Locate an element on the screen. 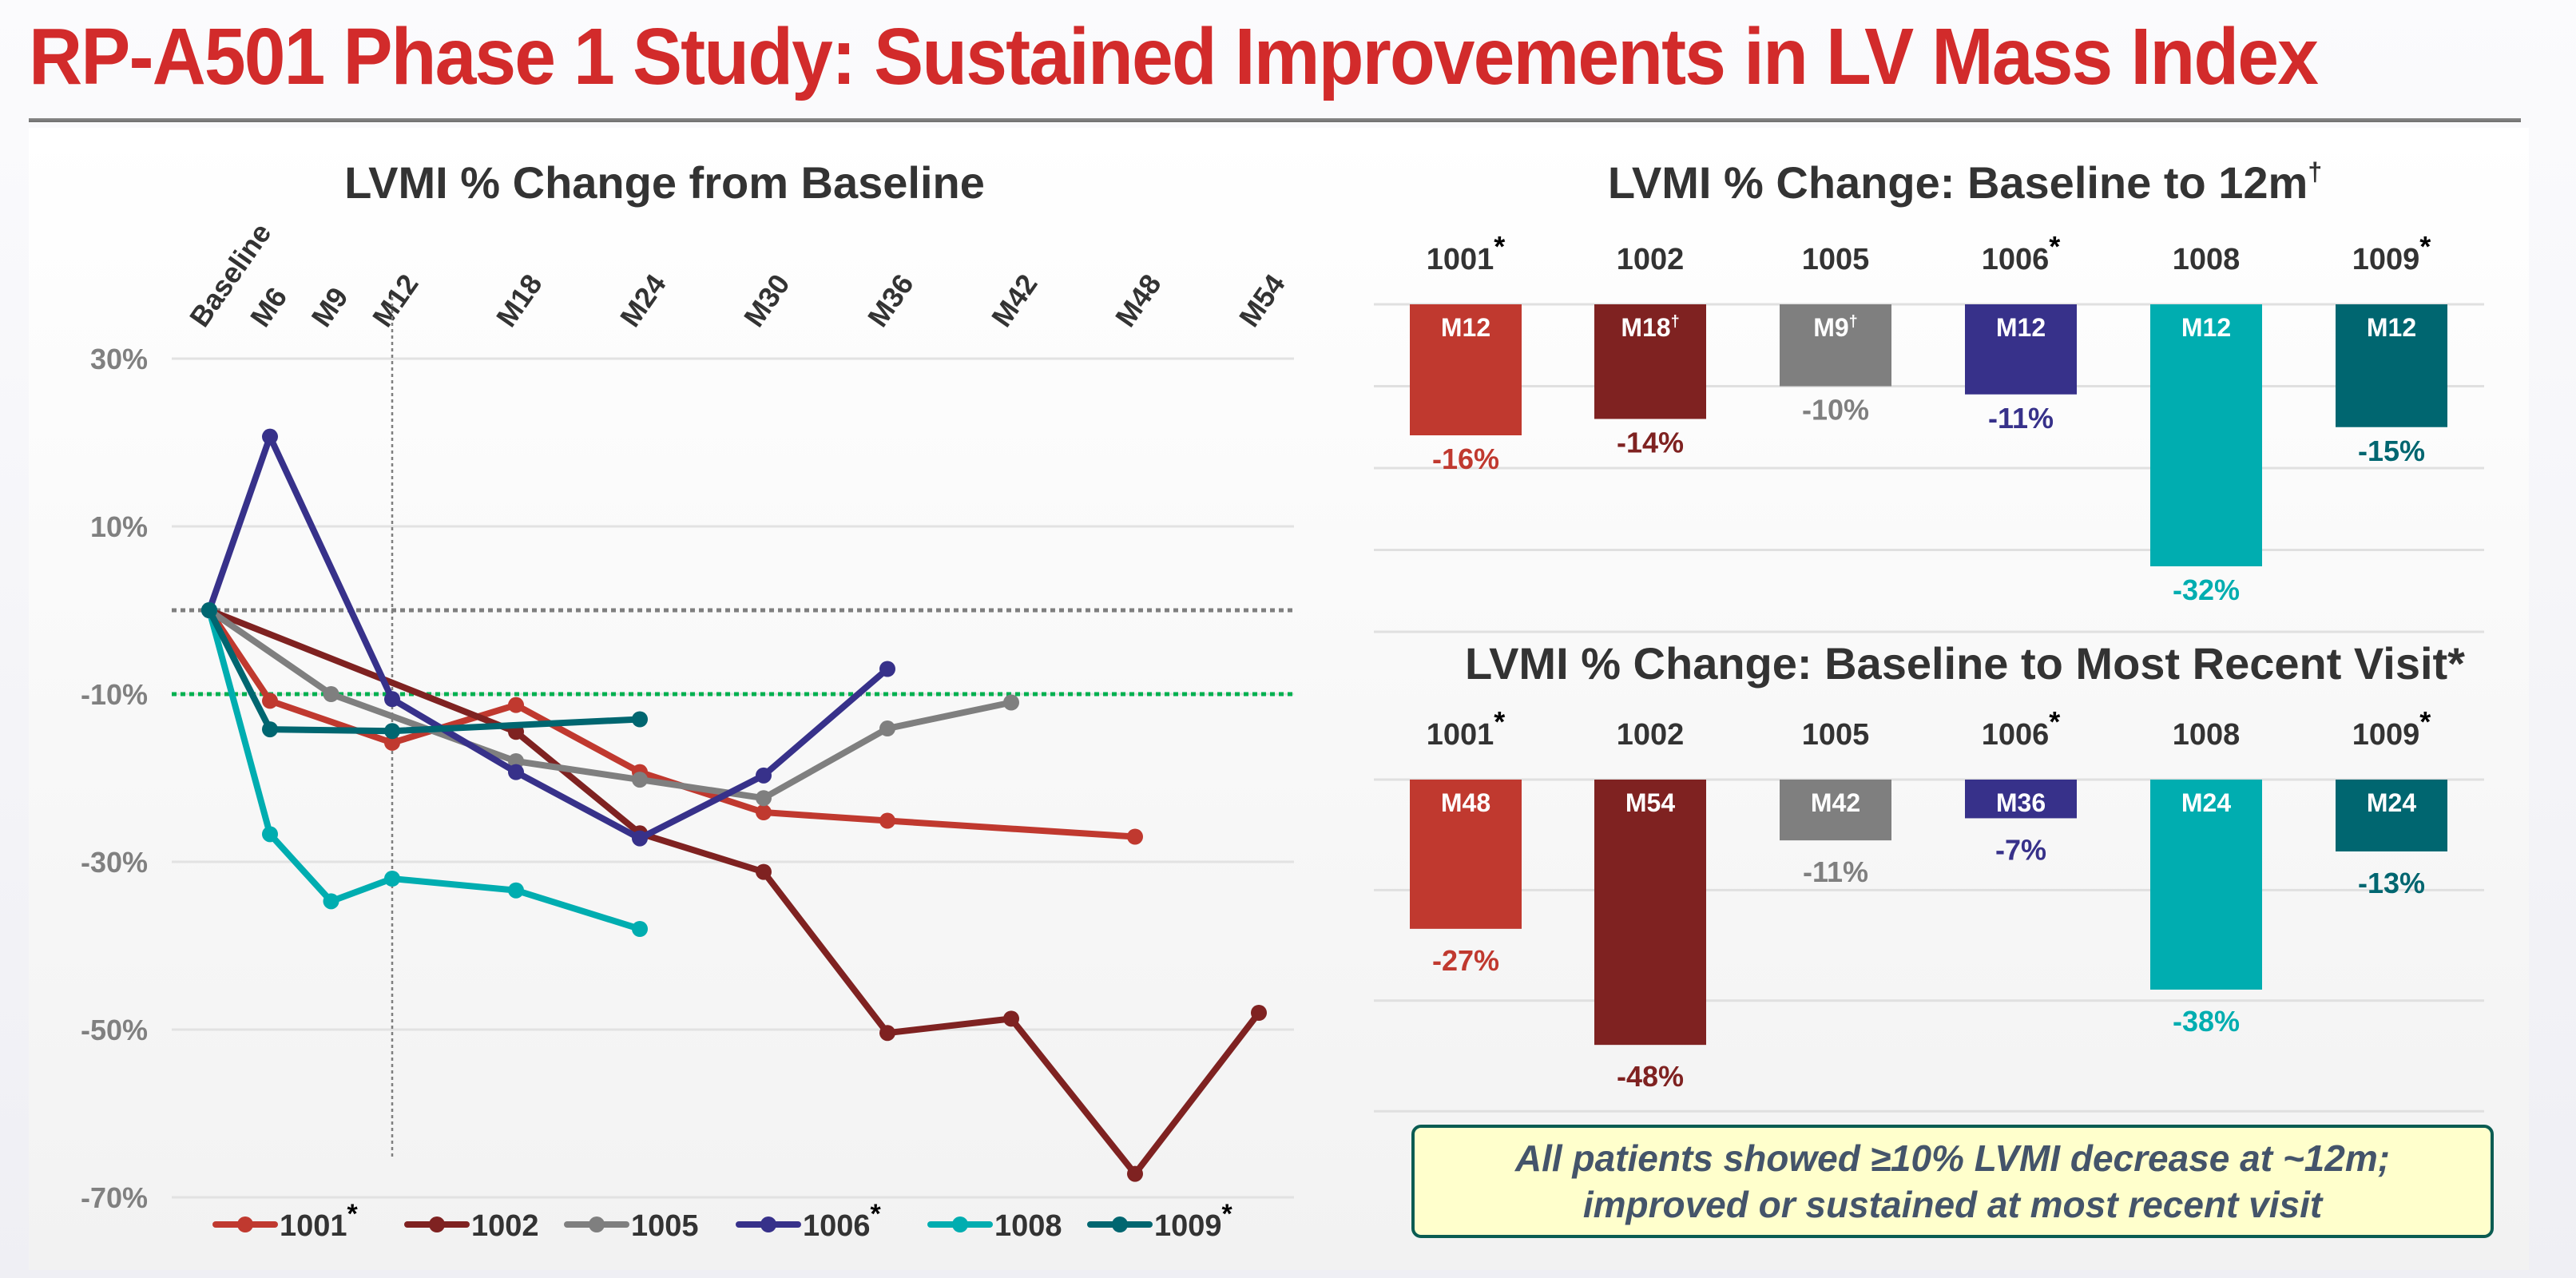 This screenshot has height=1278, width=2576. legend-label: 1002 is located at coordinates (505, 1226).